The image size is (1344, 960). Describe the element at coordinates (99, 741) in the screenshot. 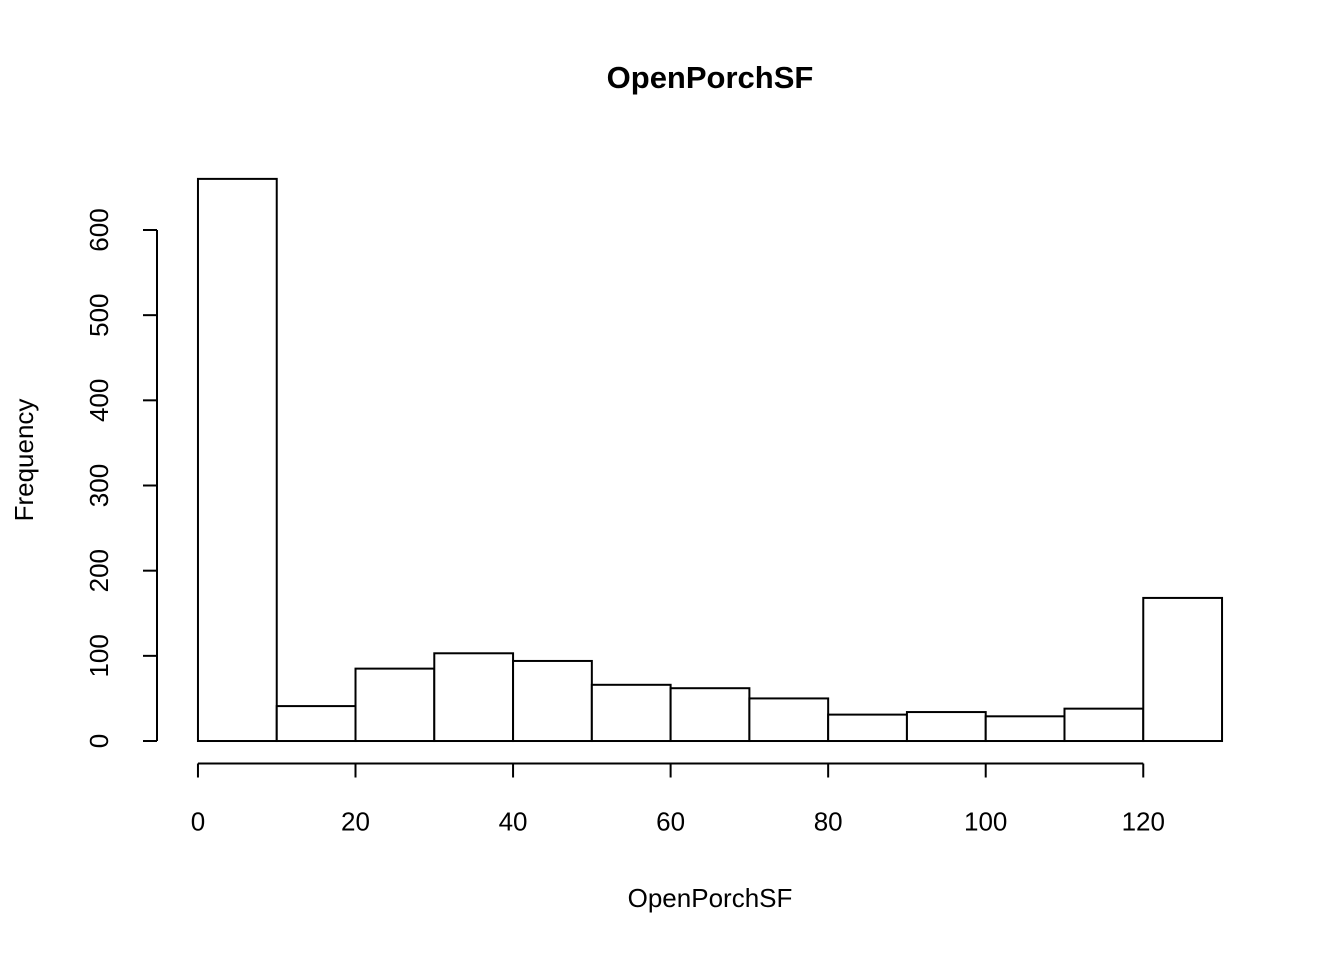

I see `y-tick-label: 0` at that location.